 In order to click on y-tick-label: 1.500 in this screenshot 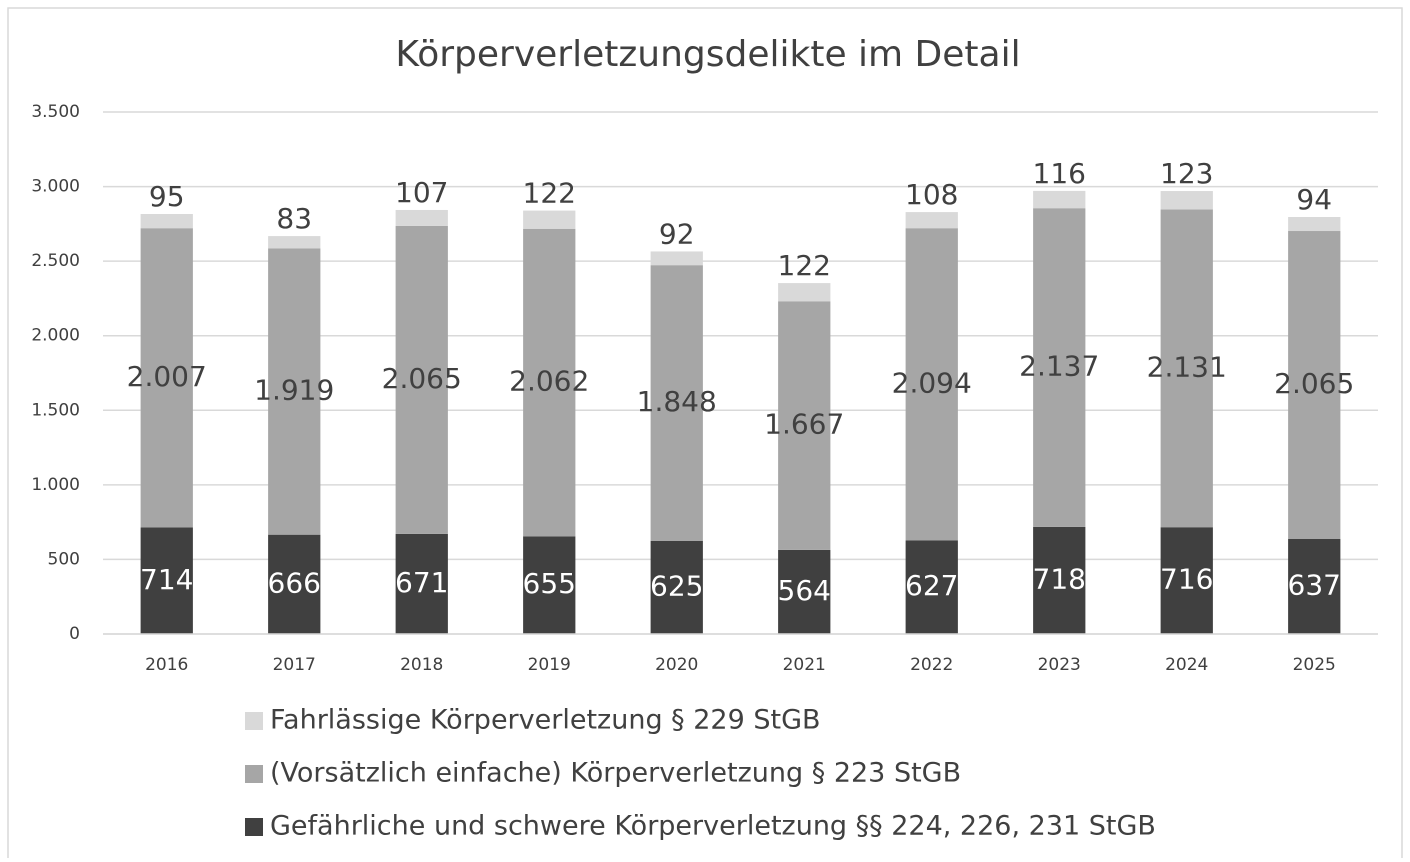, I will do `click(55, 410)`.